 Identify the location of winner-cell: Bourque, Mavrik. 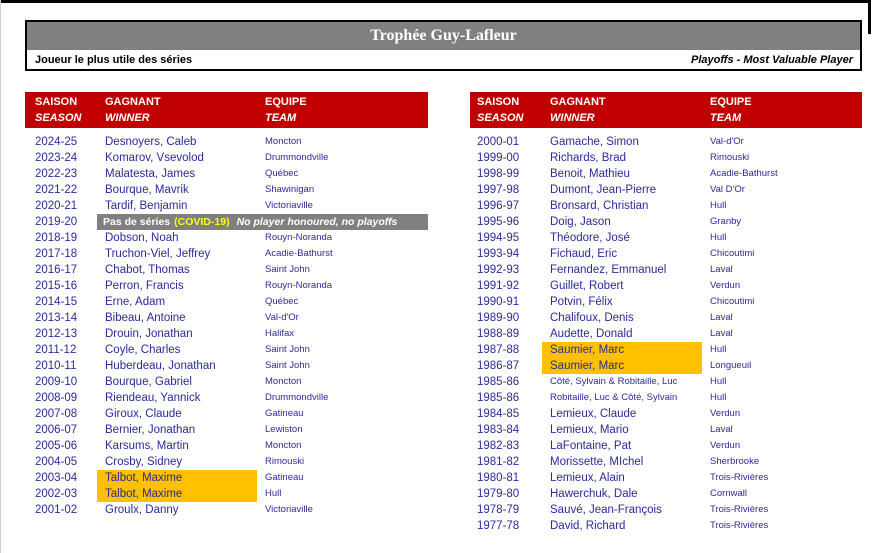
(147, 190).